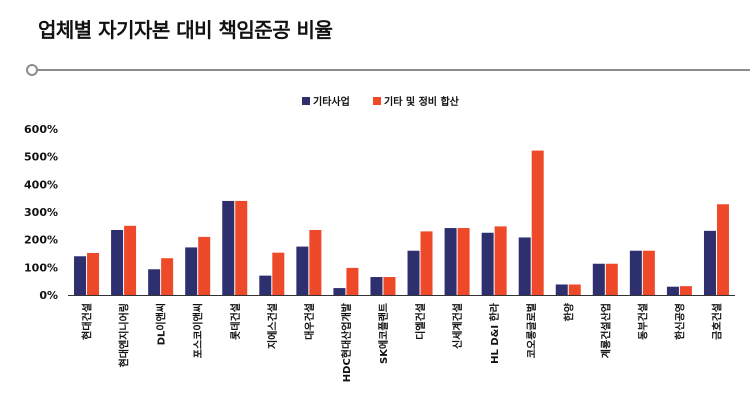 Image resolution: width=755 pixels, height=410 pixels. I want to click on x-tick-label: 롯데건설, so click(235, 321).